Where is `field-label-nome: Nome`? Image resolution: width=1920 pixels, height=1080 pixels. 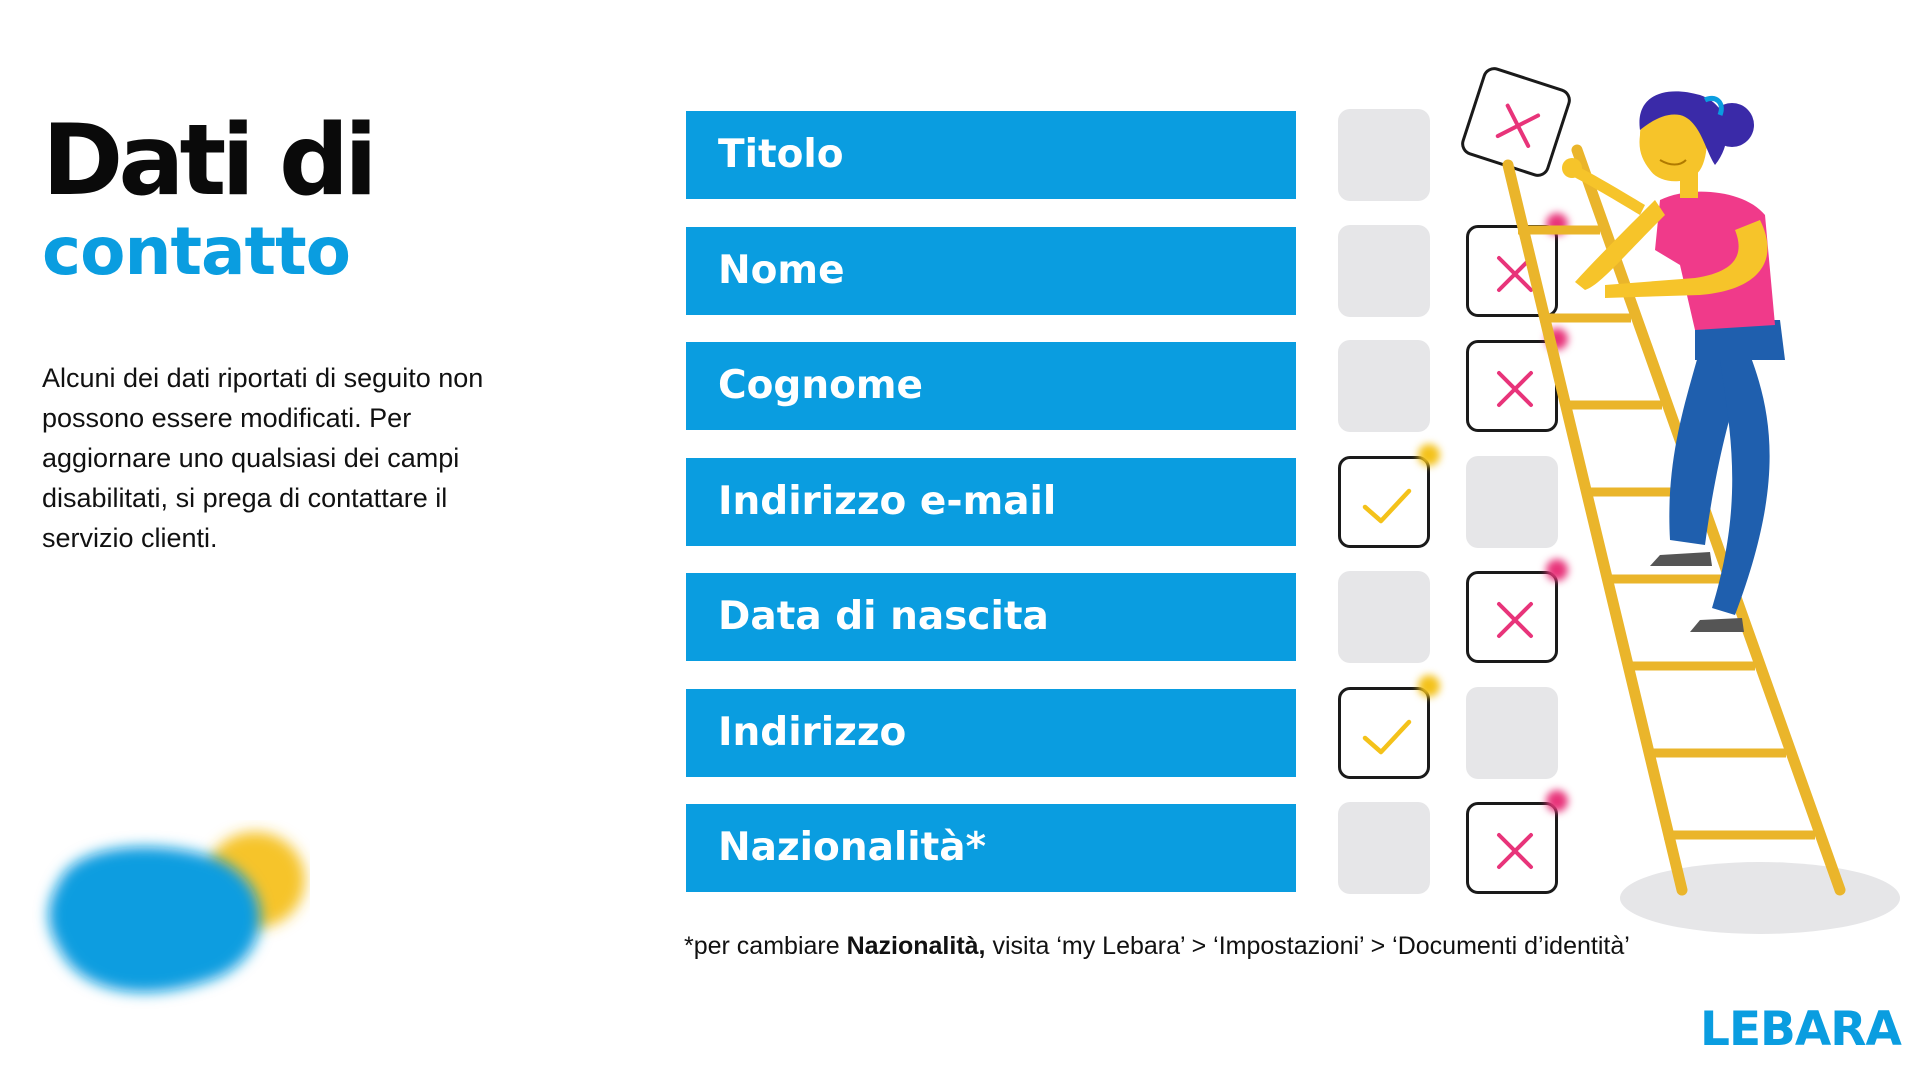 field-label-nome: Nome is located at coordinates (991, 271).